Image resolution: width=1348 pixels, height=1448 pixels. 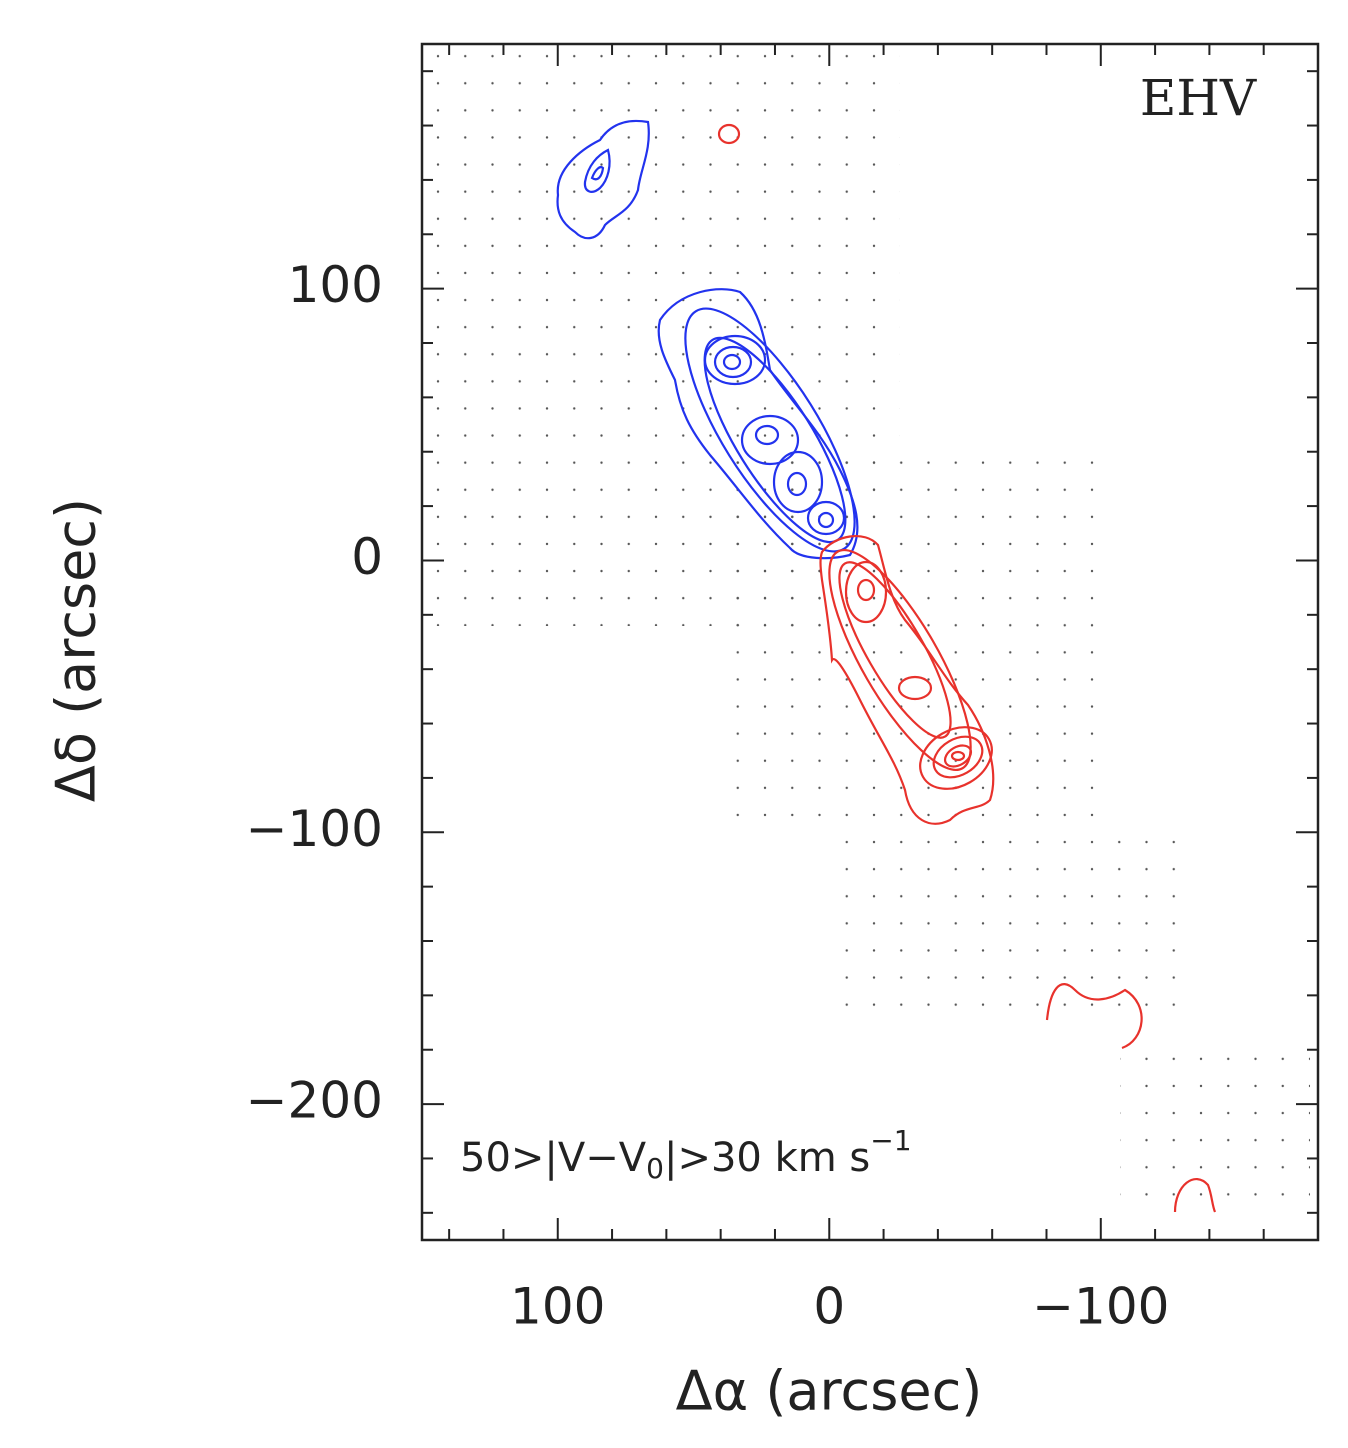 I want to click on y-axis-label: Δδ (arcsec), so click(x=76, y=650).